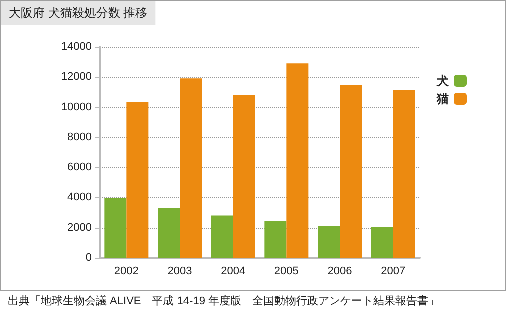  Describe the element at coordinates (443, 81) in the screenshot. I see `legend-label: 犬` at that location.